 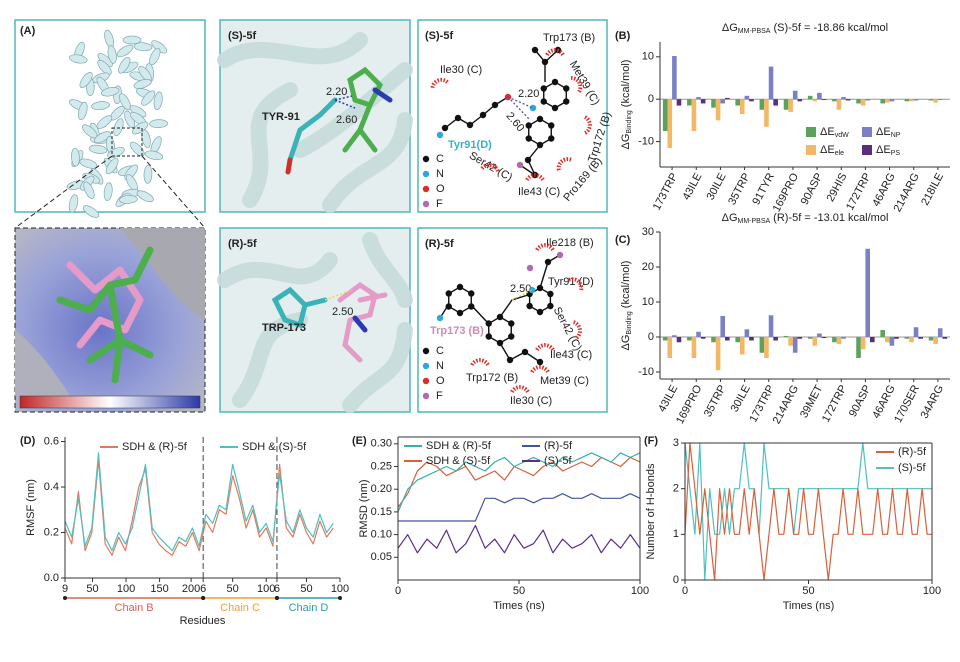 What do you see at coordinates (571, 282) in the screenshot?
I see `residue-label: Tyr91 (D)` at bounding box center [571, 282].